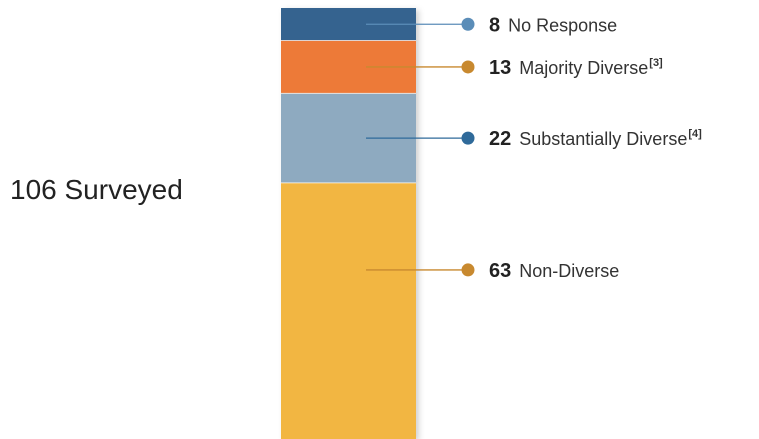  What do you see at coordinates (500, 271) in the screenshot?
I see `segment-value: 63` at bounding box center [500, 271].